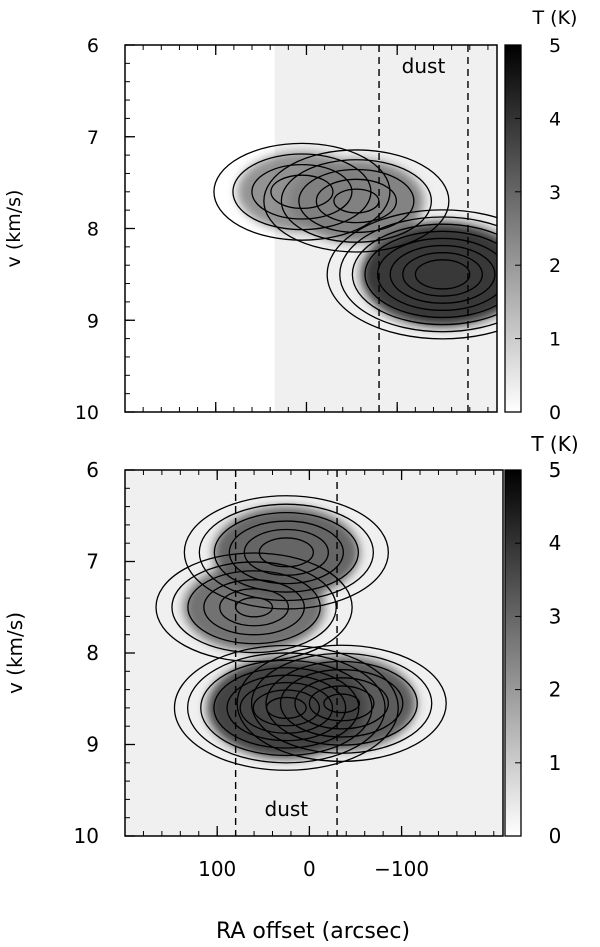 The image size is (600, 947). What do you see at coordinates (309, 869) in the screenshot?
I see `x-tick-label: 0` at bounding box center [309, 869].